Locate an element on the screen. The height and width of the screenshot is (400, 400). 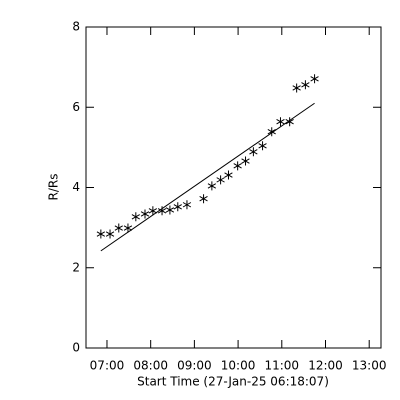
x-tick-label: 10:00 is located at coordinates (238, 366).